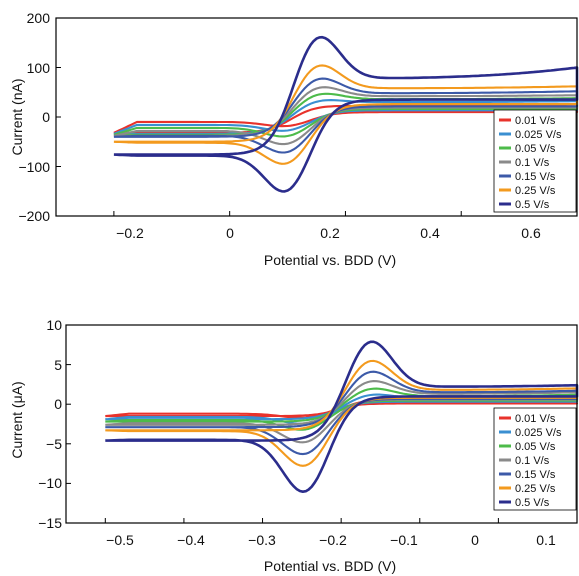 The width and height of the screenshot is (579, 576). I want to click on chart-bottom-xtick-label: −0.3, so click(262, 540).